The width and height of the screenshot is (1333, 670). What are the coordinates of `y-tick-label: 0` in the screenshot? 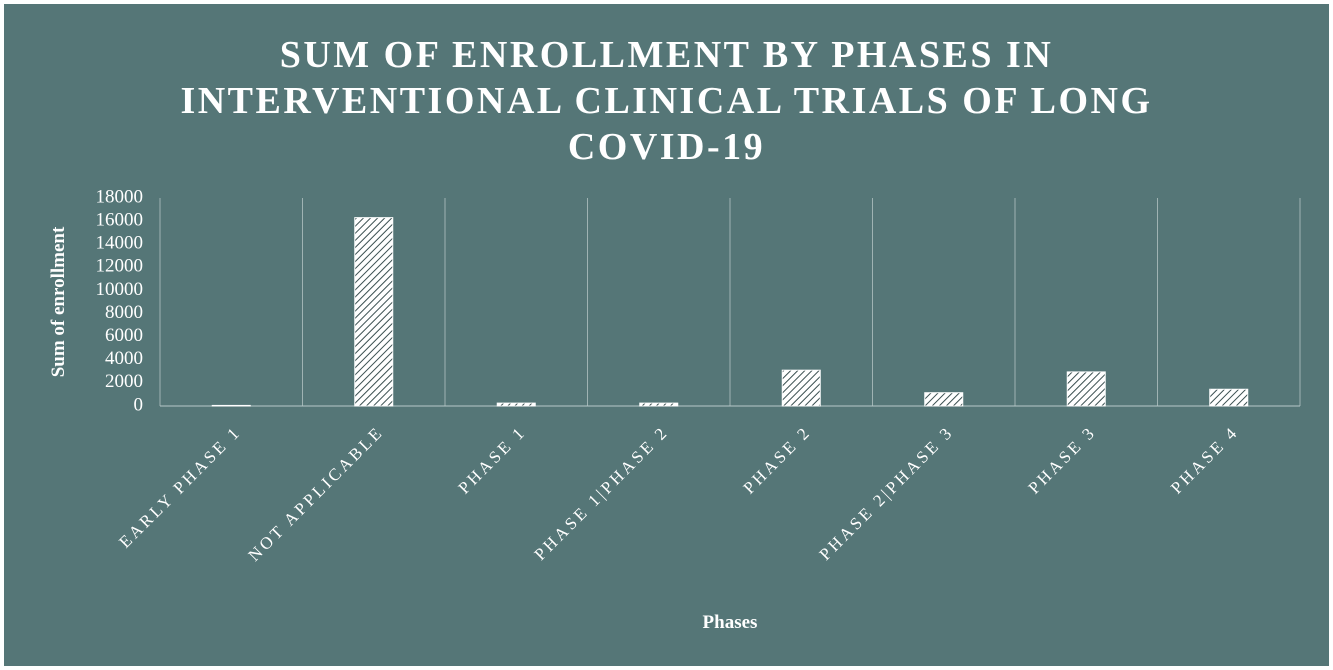 It's located at (139, 404).